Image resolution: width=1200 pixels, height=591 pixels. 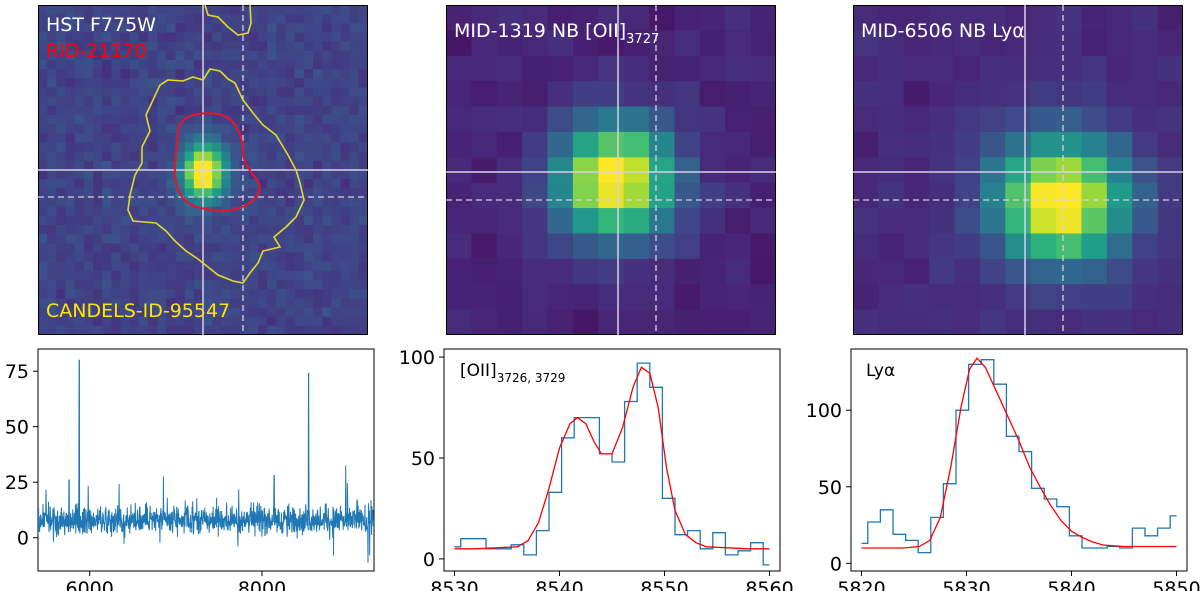 What do you see at coordinates (664, 584) in the screenshot?
I see `x-tick-label: 8550` at bounding box center [664, 584].